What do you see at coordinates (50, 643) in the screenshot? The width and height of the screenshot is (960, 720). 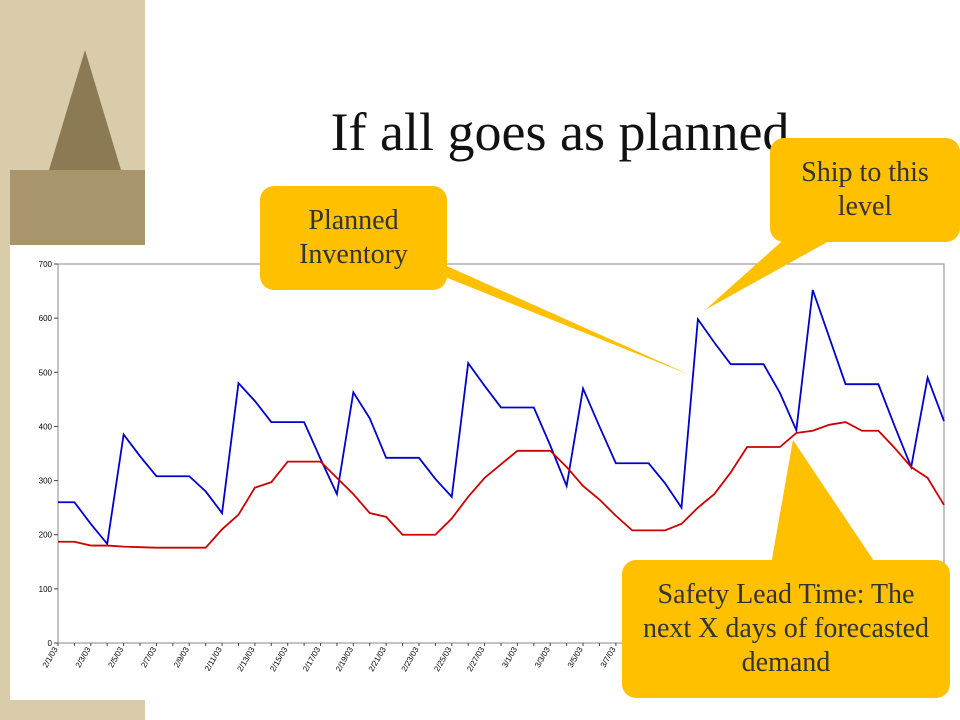 I see `y-tick-label: 0` at bounding box center [50, 643].